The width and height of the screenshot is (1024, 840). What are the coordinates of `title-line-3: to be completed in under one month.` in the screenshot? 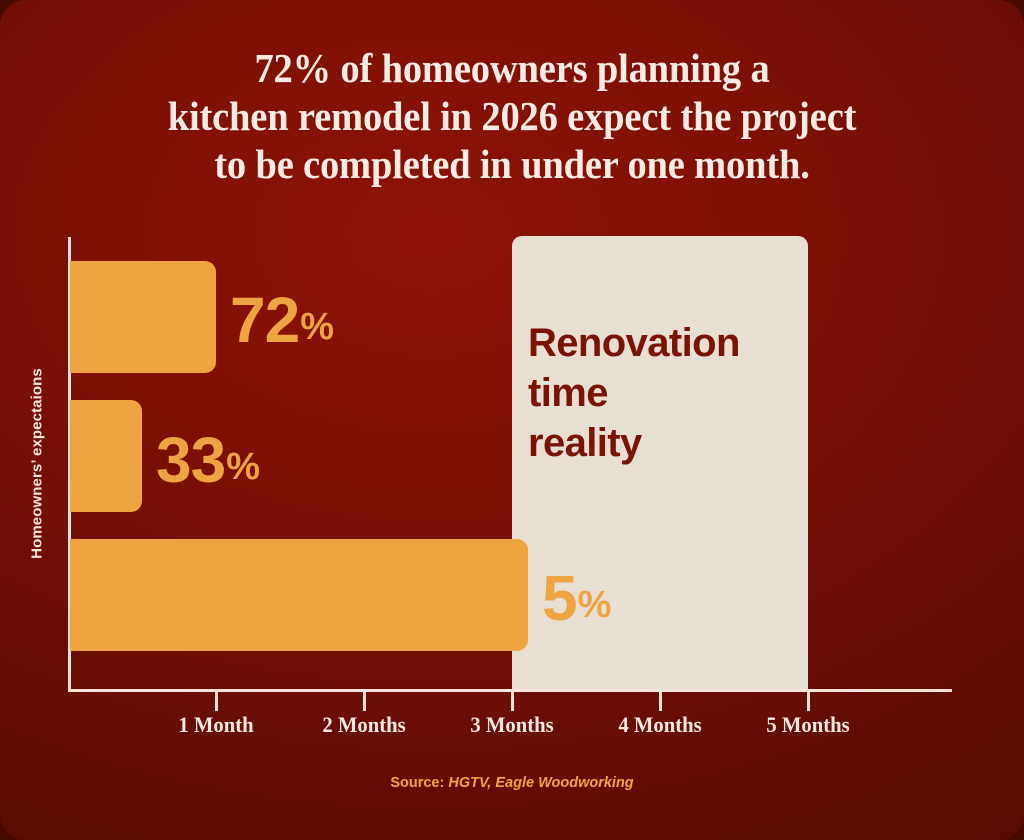 It's located at (512, 164).